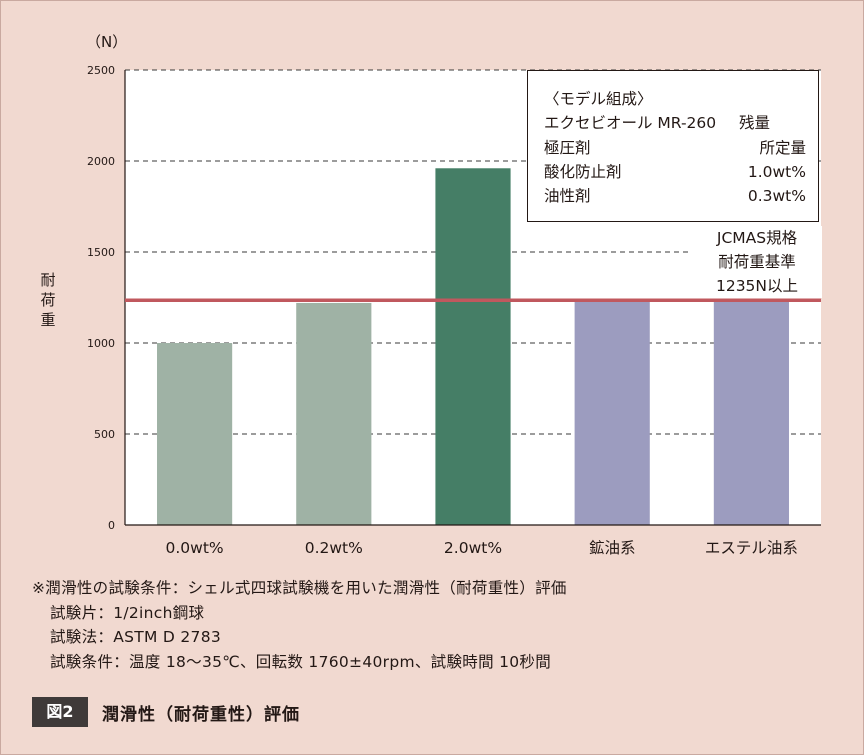  I want to click on note-line: ※潤滑性の試験条件：シェル式四球試験機を用いた潤滑性（耐荷重性）評価, so click(299, 588).